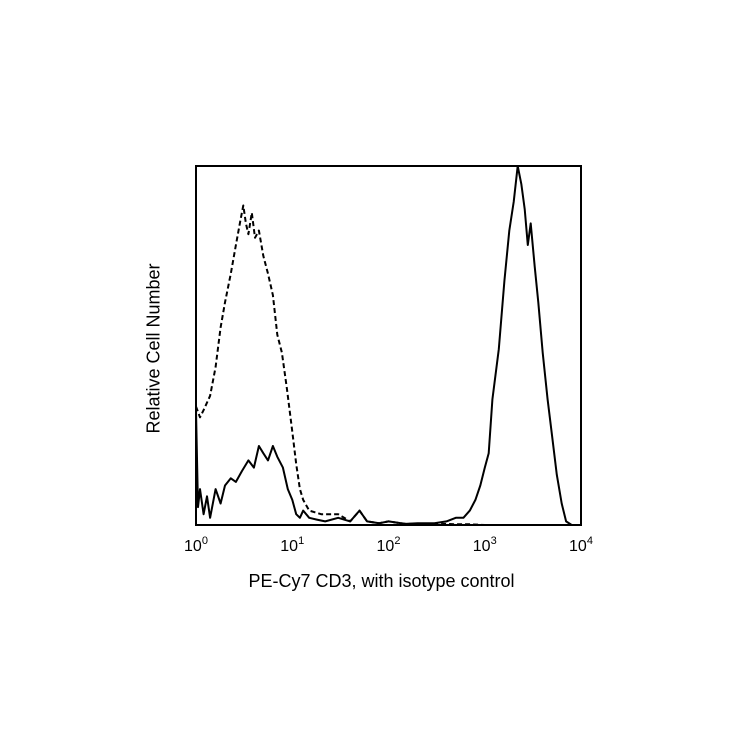  What do you see at coordinates (485, 545) in the screenshot?
I see `x-tick-label: 10³` at bounding box center [485, 545].